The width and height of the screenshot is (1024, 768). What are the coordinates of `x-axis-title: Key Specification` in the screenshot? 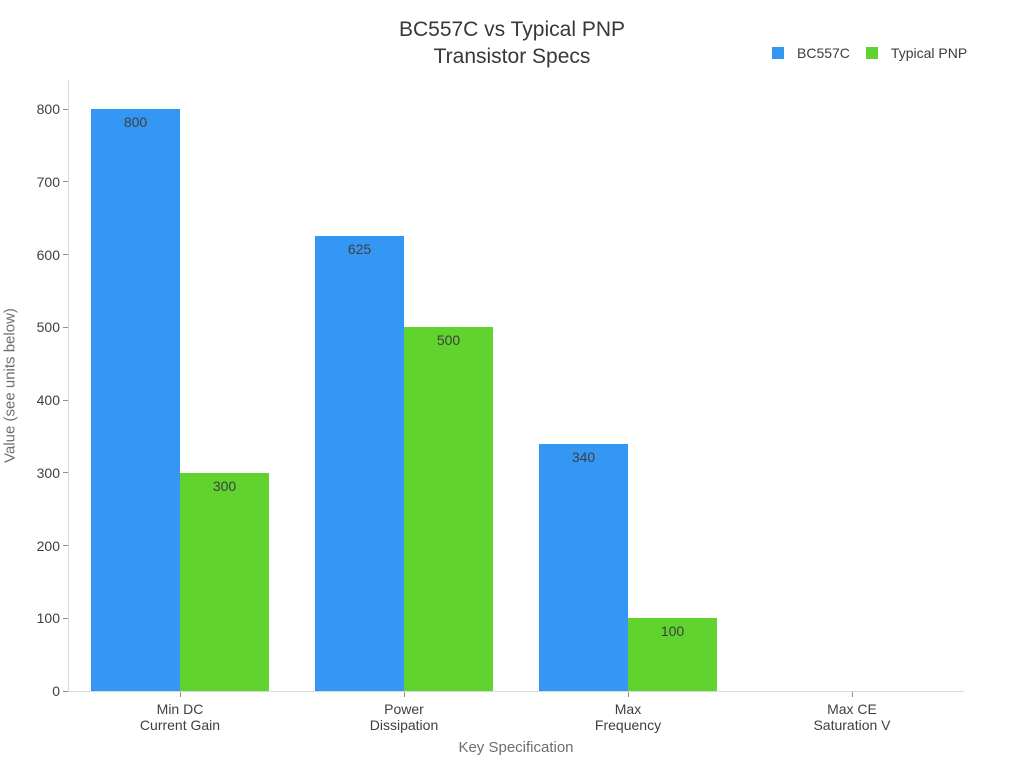 It's located at (516, 747).